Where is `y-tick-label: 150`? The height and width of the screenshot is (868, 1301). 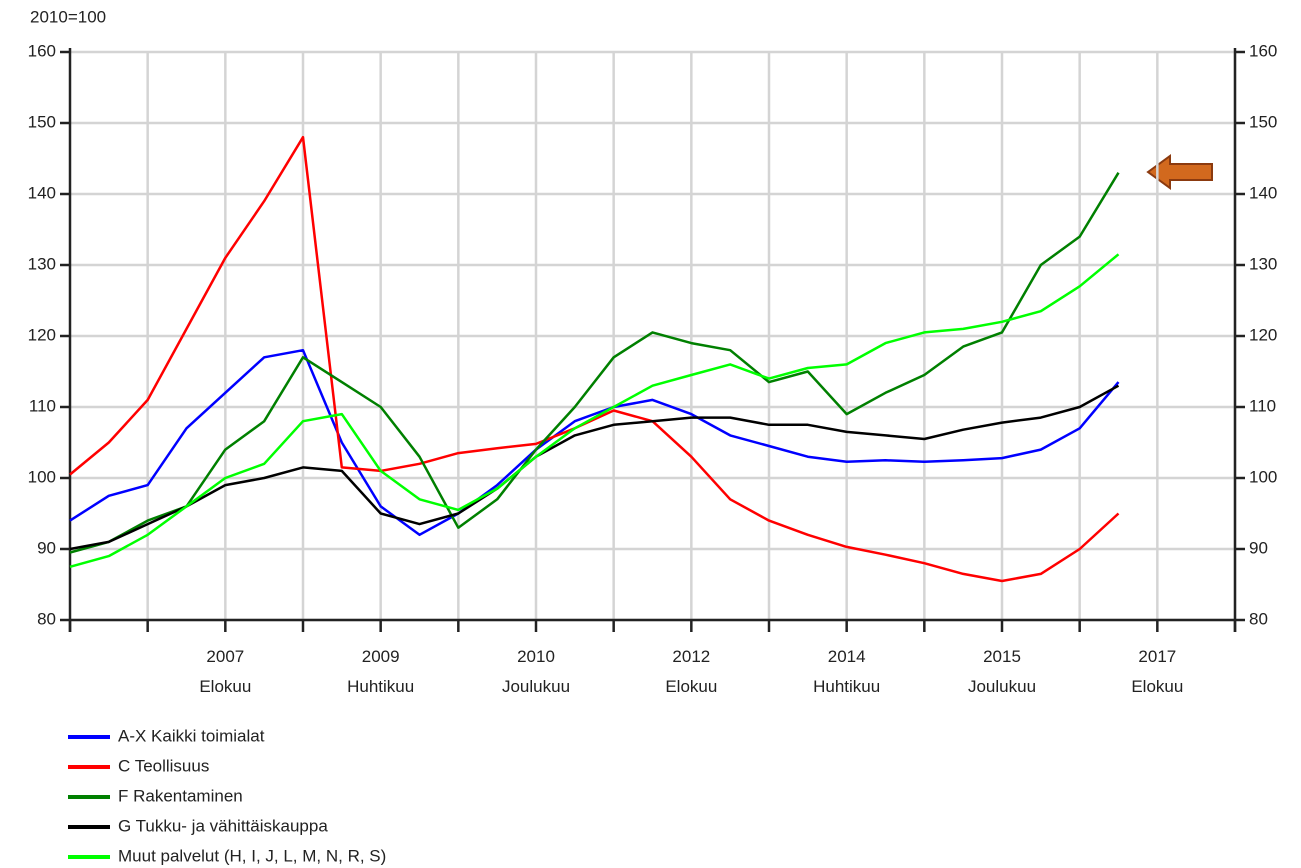 y-tick-label: 150 is located at coordinates (42, 121).